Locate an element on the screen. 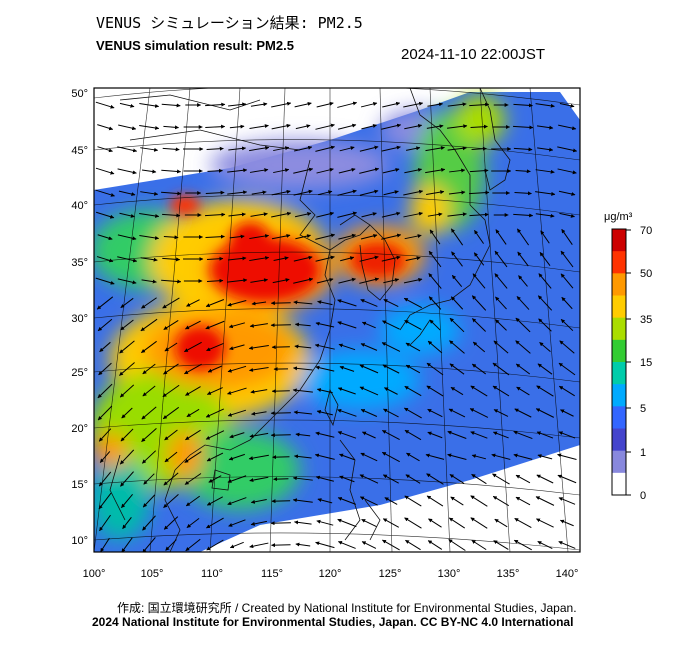 This screenshot has width=700, height=649. colorbar-label: 5 is located at coordinates (643, 409).